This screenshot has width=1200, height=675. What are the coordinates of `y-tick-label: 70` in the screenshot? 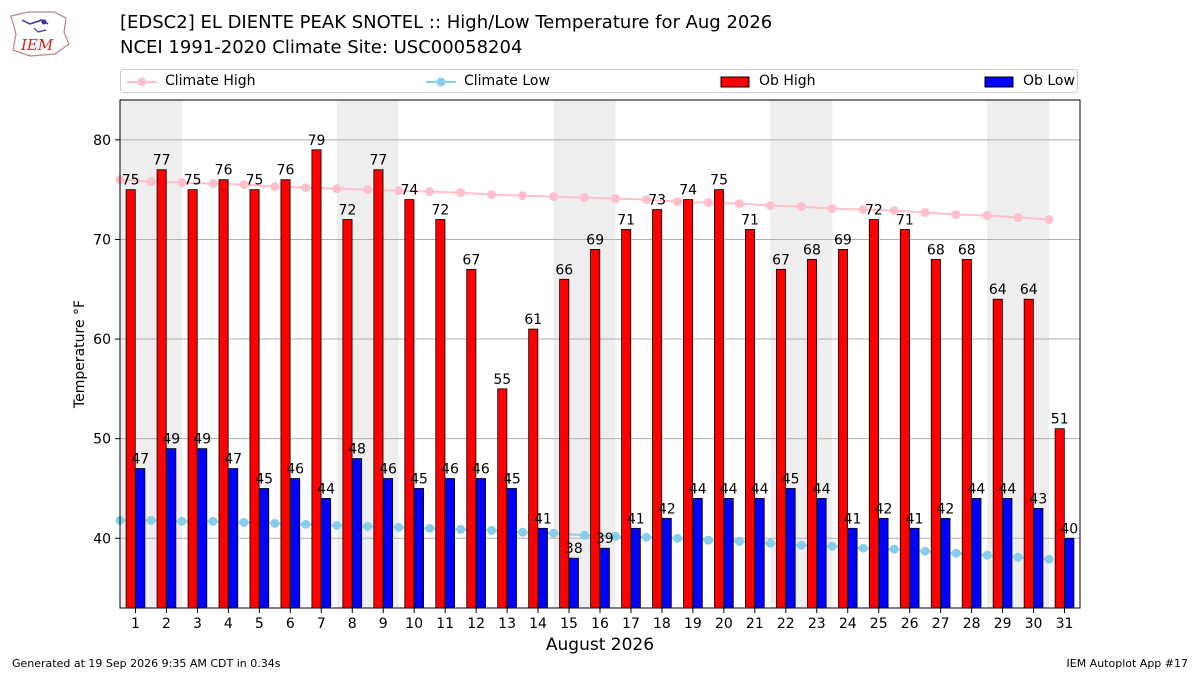 It's located at (102, 240).